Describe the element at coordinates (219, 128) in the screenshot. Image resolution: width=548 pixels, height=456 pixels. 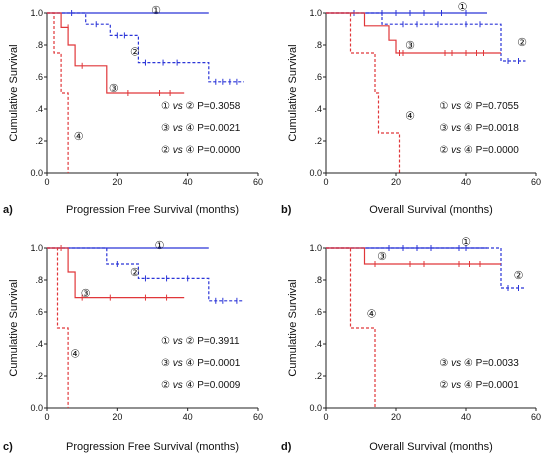
I see `stat-p-value: P=0.0021` at that location.